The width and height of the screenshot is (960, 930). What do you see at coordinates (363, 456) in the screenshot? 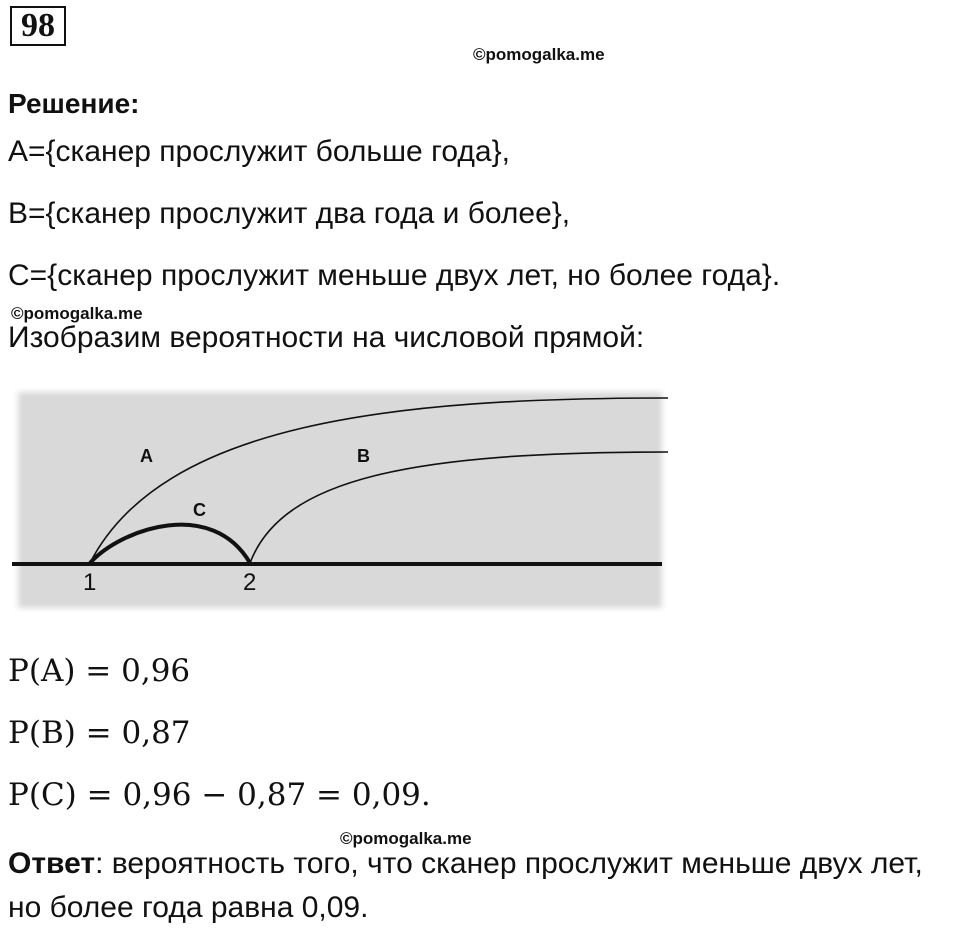
I see `arc-label-b: B` at bounding box center [363, 456].